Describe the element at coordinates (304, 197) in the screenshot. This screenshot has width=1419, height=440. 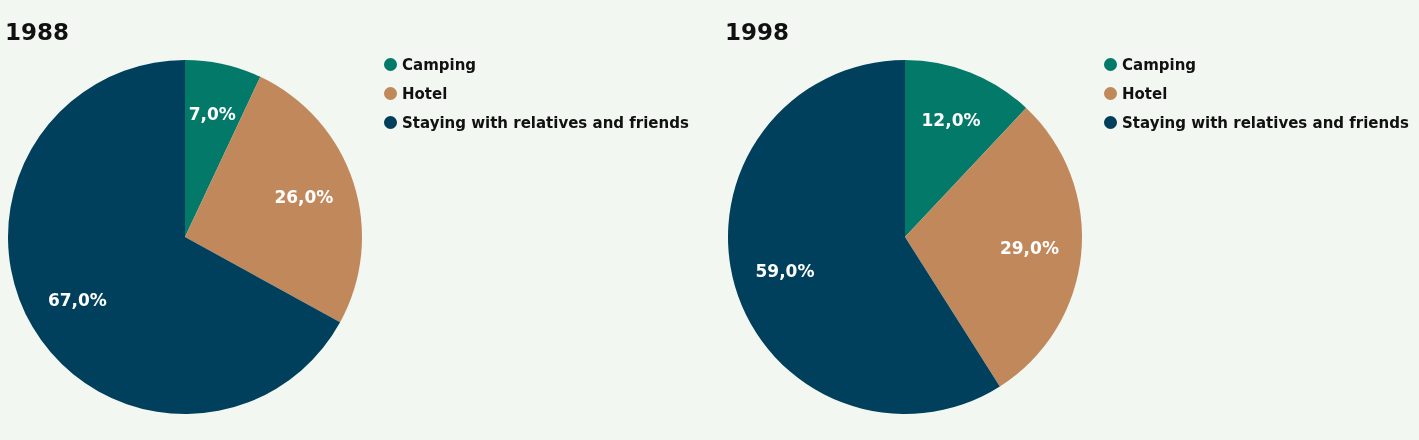
I see `data-label: 26,0%` at that location.